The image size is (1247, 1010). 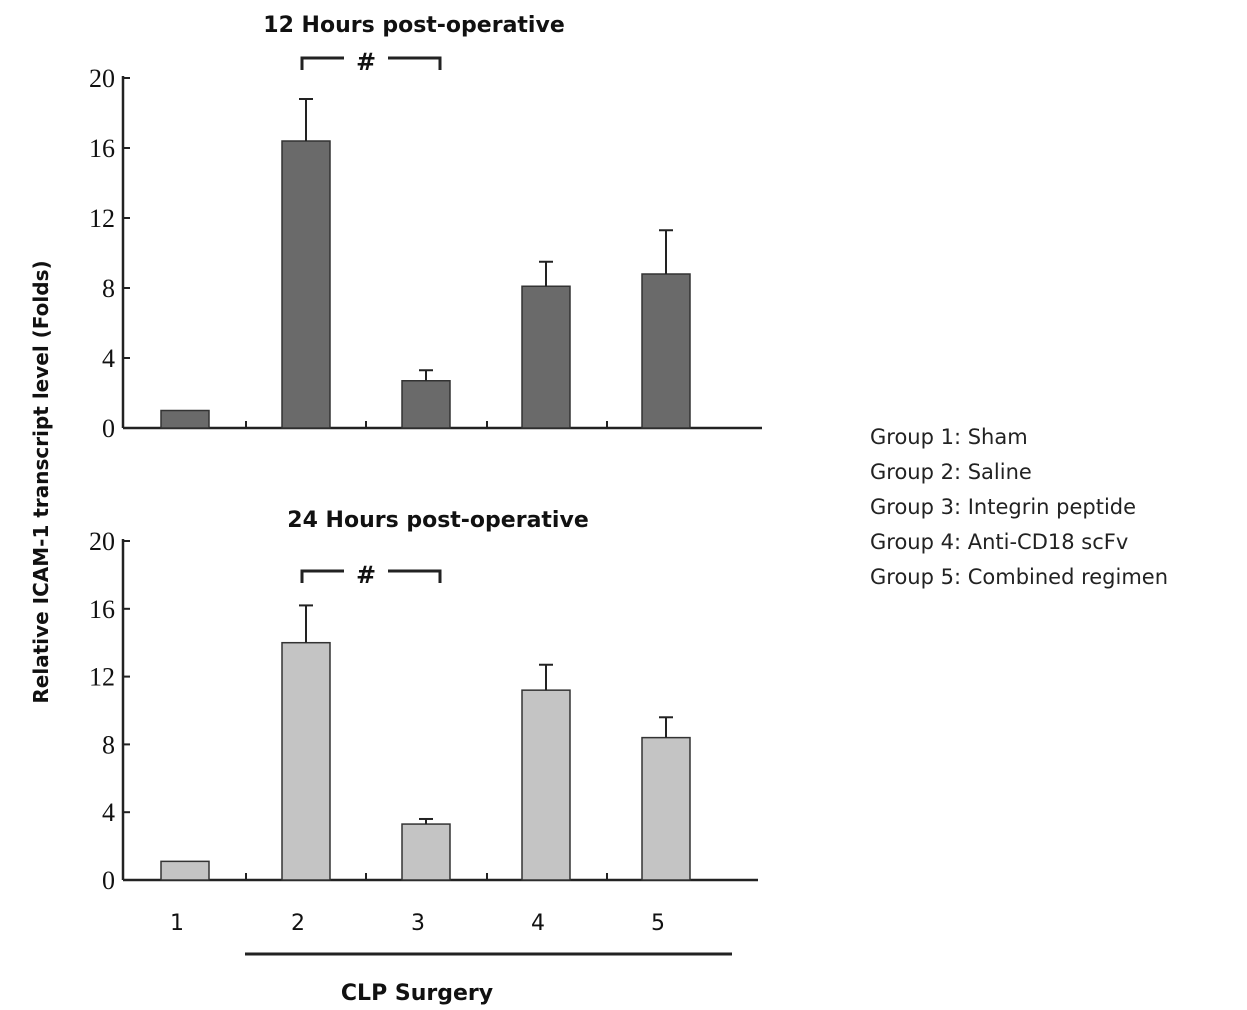 I want to click on panel-title: 24 Hours post-operative, so click(x=437, y=520).